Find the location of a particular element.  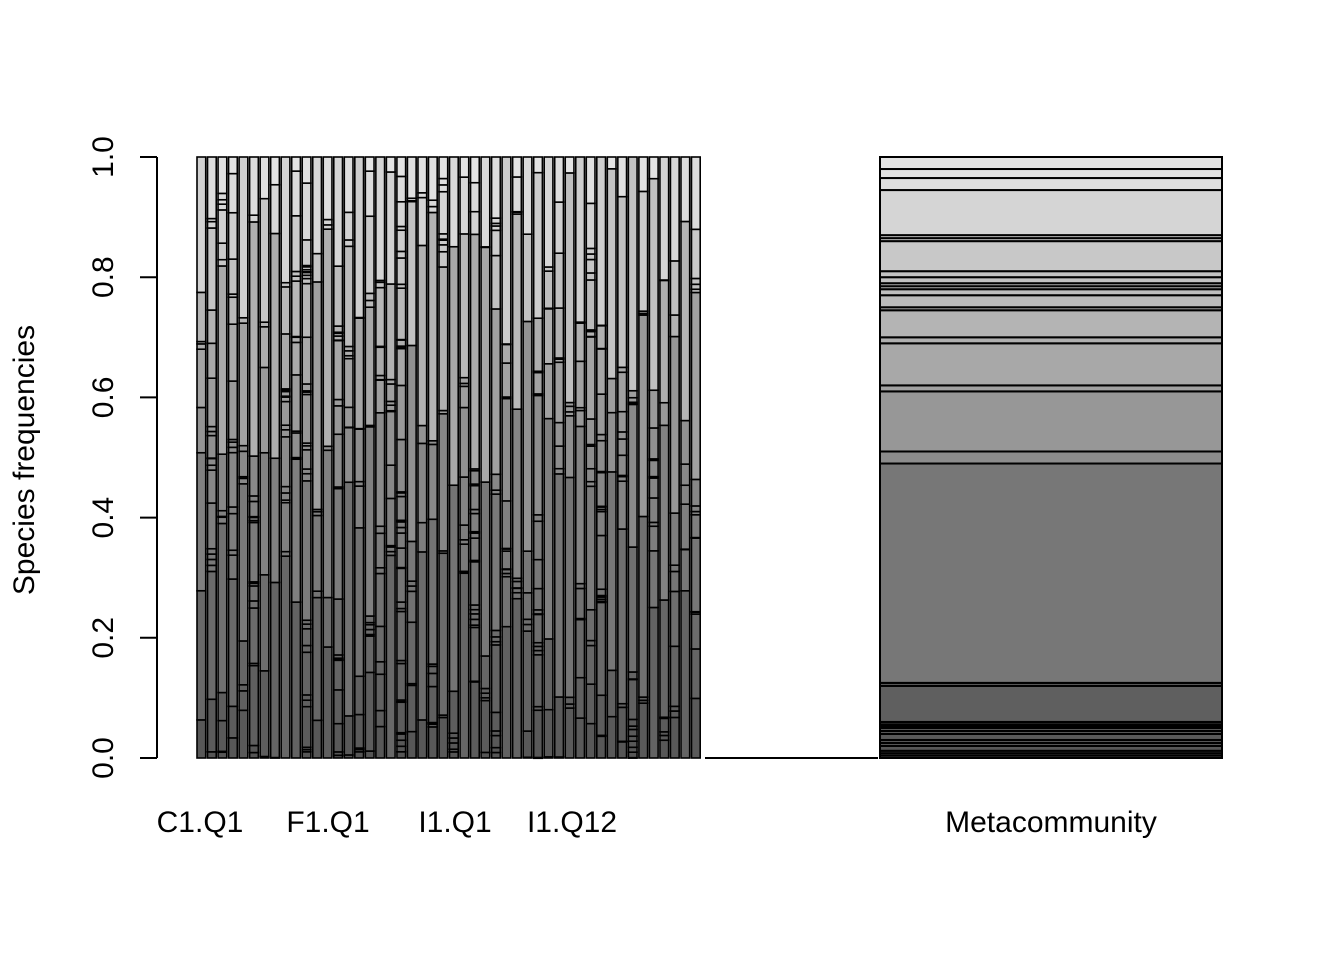

x-tick-label: C1.Q1 is located at coordinates (200, 822).